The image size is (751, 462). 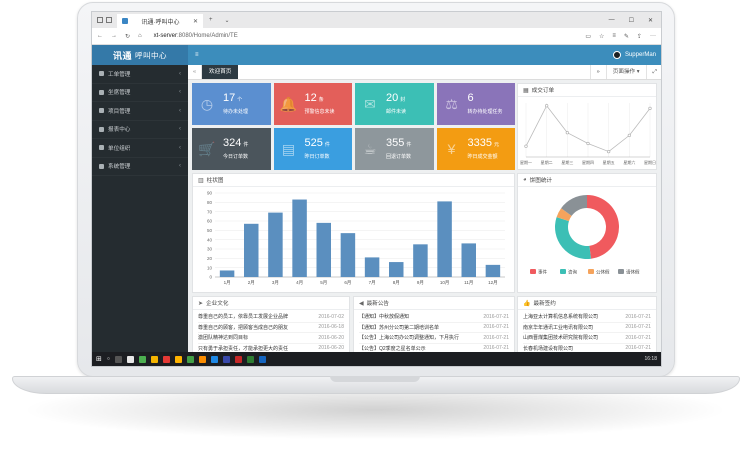 What do you see at coordinates (140, 130) in the screenshot?
I see `sidebar-item: 报表中心 ‹` at bounding box center [140, 130].